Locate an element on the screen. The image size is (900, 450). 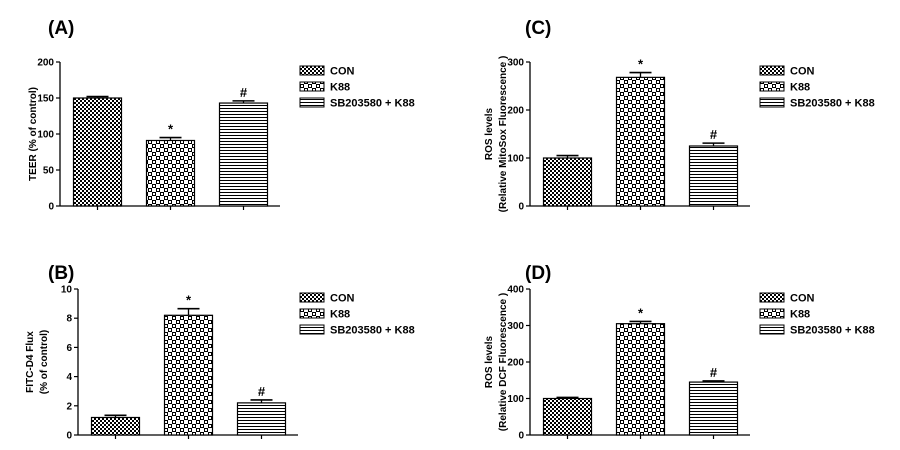
y-axis-subtitle: (Relative MitoSox Fluorescence ) is located at coordinates (503, 134).